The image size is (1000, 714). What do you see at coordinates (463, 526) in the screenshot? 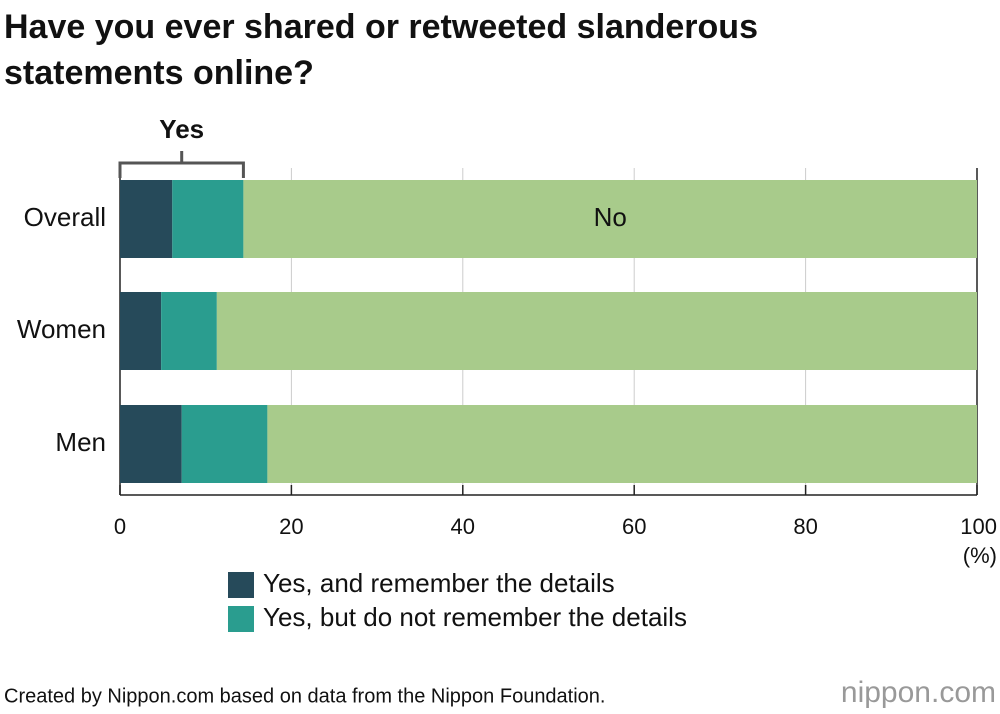
I see `x-tick-label: 40` at bounding box center [463, 526].